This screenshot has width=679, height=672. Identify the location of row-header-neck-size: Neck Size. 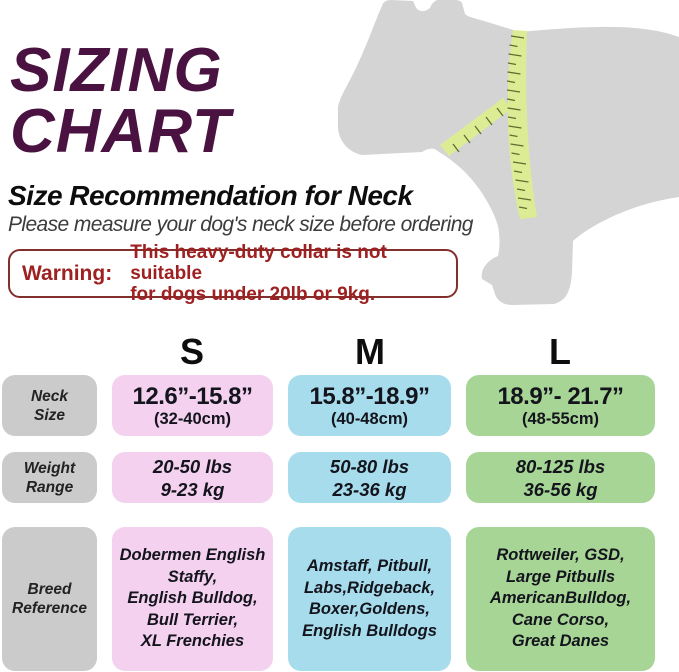
(49, 405).